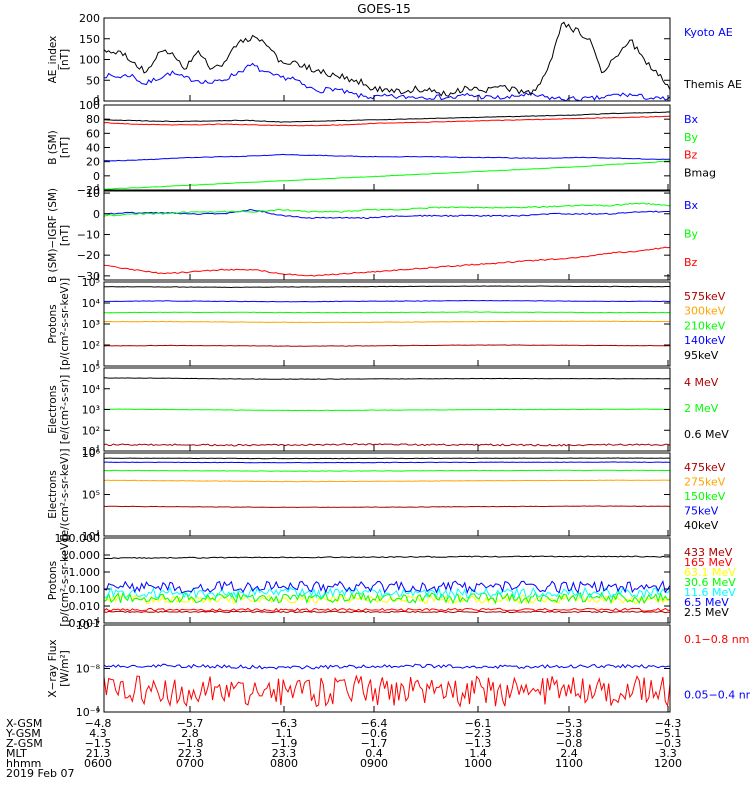 Image resolution: width=750 pixels, height=800 pixels. What do you see at coordinates (478, 723) in the screenshot?
I see `ephemeris-value: −6.1` at bounding box center [478, 723].